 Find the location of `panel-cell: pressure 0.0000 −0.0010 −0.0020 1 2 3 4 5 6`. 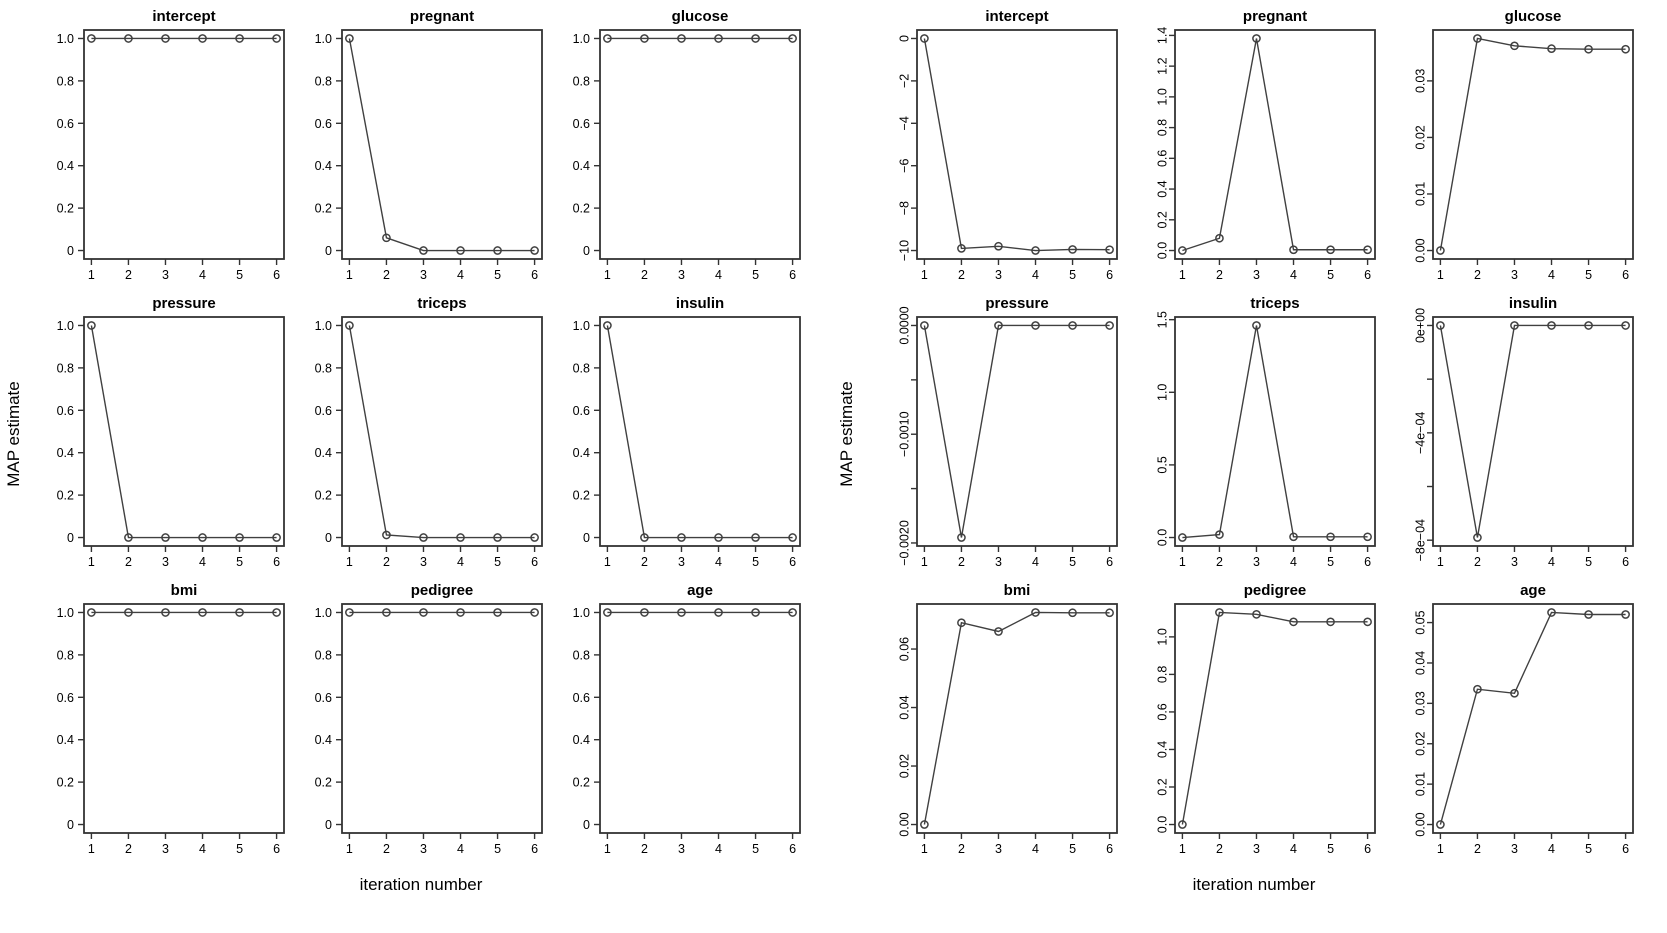

panel-cell: pressure 0.0000 −0.0010 −0.0020 1 2 3 4 5 6 is located at coordinates (996, 436).